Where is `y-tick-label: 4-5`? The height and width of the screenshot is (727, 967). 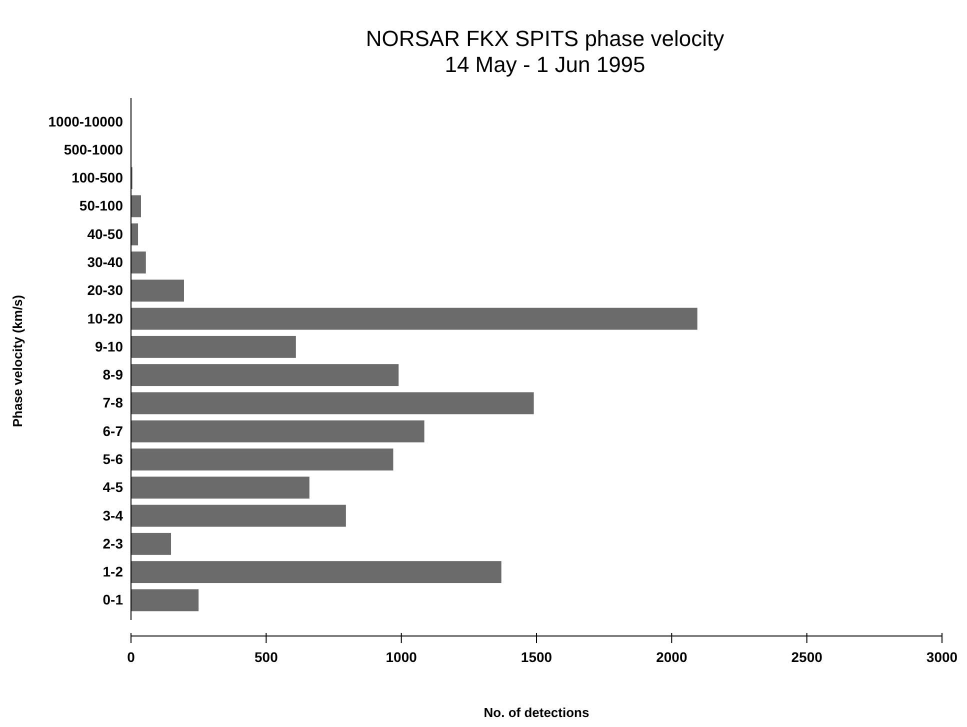 y-tick-label: 4-5 is located at coordinates (113, 487).